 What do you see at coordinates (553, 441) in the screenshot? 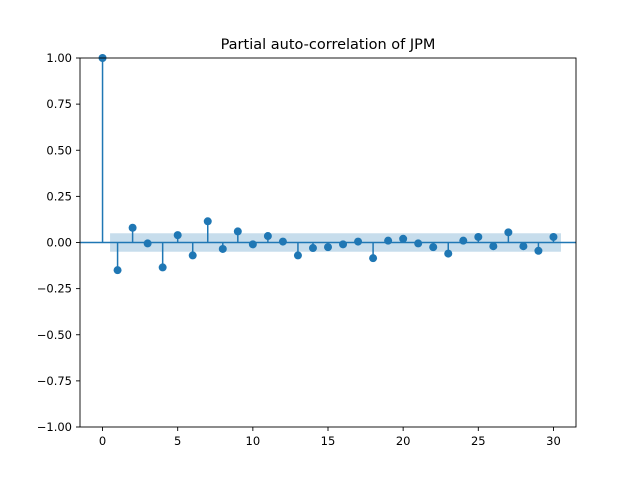
I see `x-tick-label: 30` at bounding box center [553, 441].